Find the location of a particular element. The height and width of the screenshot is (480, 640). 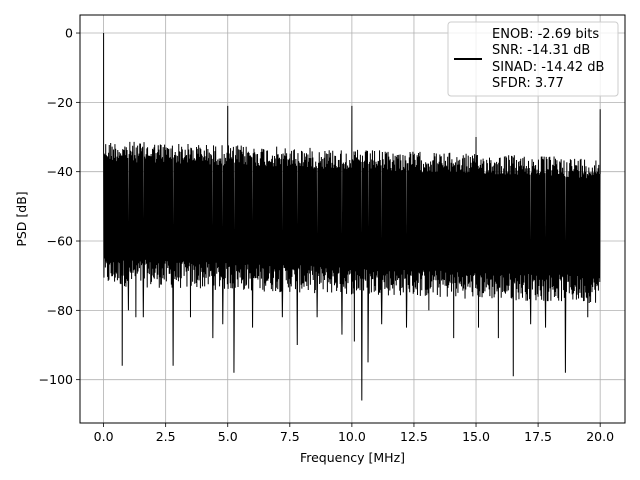

legend-box is located at coordinates (533, 59).